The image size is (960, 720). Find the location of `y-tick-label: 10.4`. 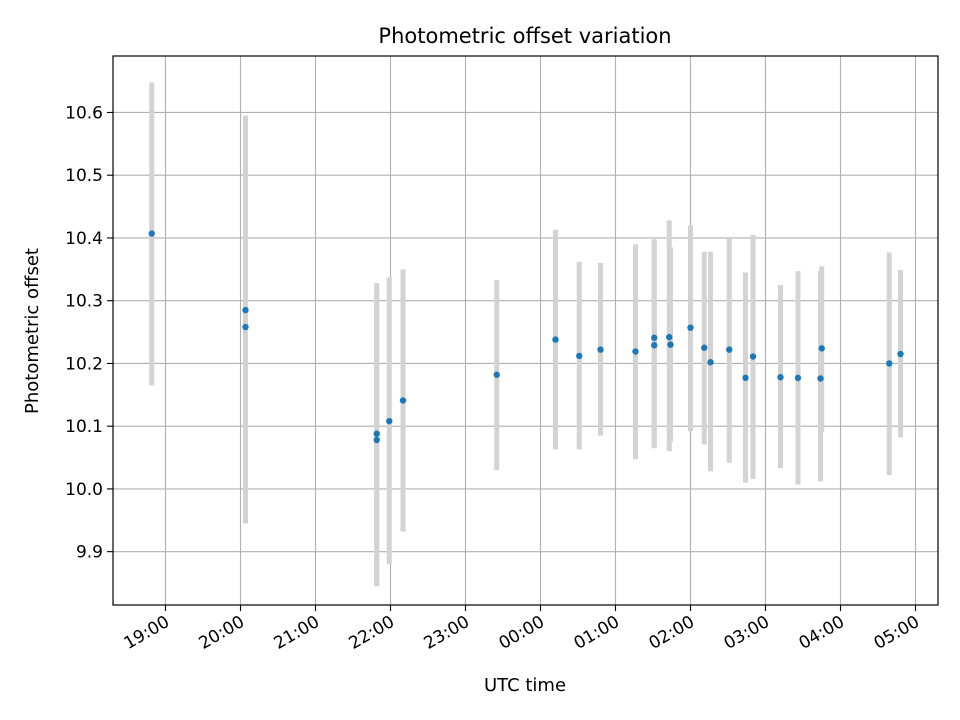

y-tick-label: 10.4 is located at coordinates (84, 239).